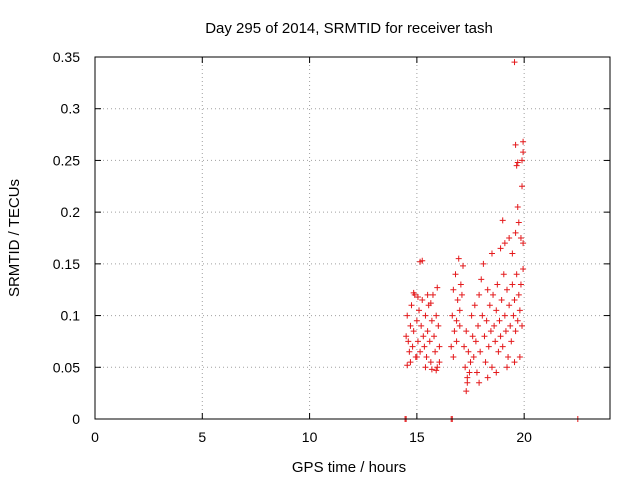  Describe the element at coordinates (66, 160) in the screenshot. I see `y-tick-label: 0.25` at that location.